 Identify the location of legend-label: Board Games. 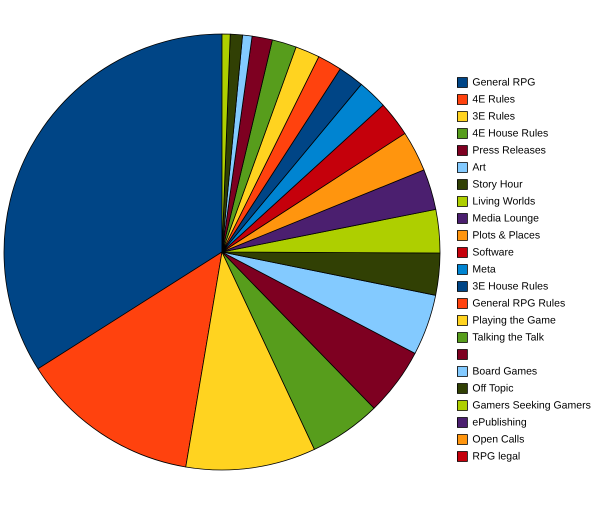
(505, 372).